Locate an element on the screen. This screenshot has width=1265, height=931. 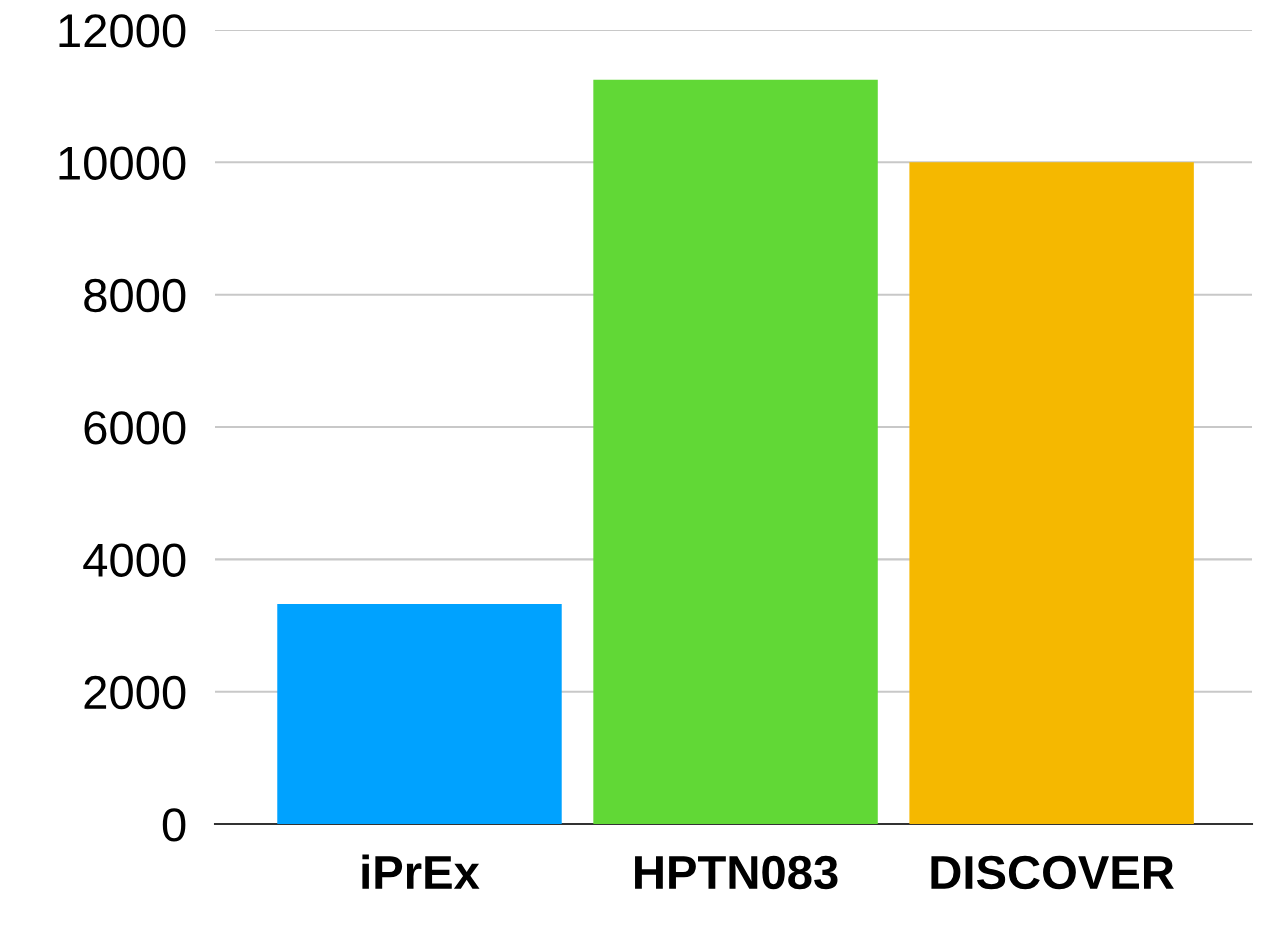
y-tick-label: 8000 is located at coordinates (135, 295).